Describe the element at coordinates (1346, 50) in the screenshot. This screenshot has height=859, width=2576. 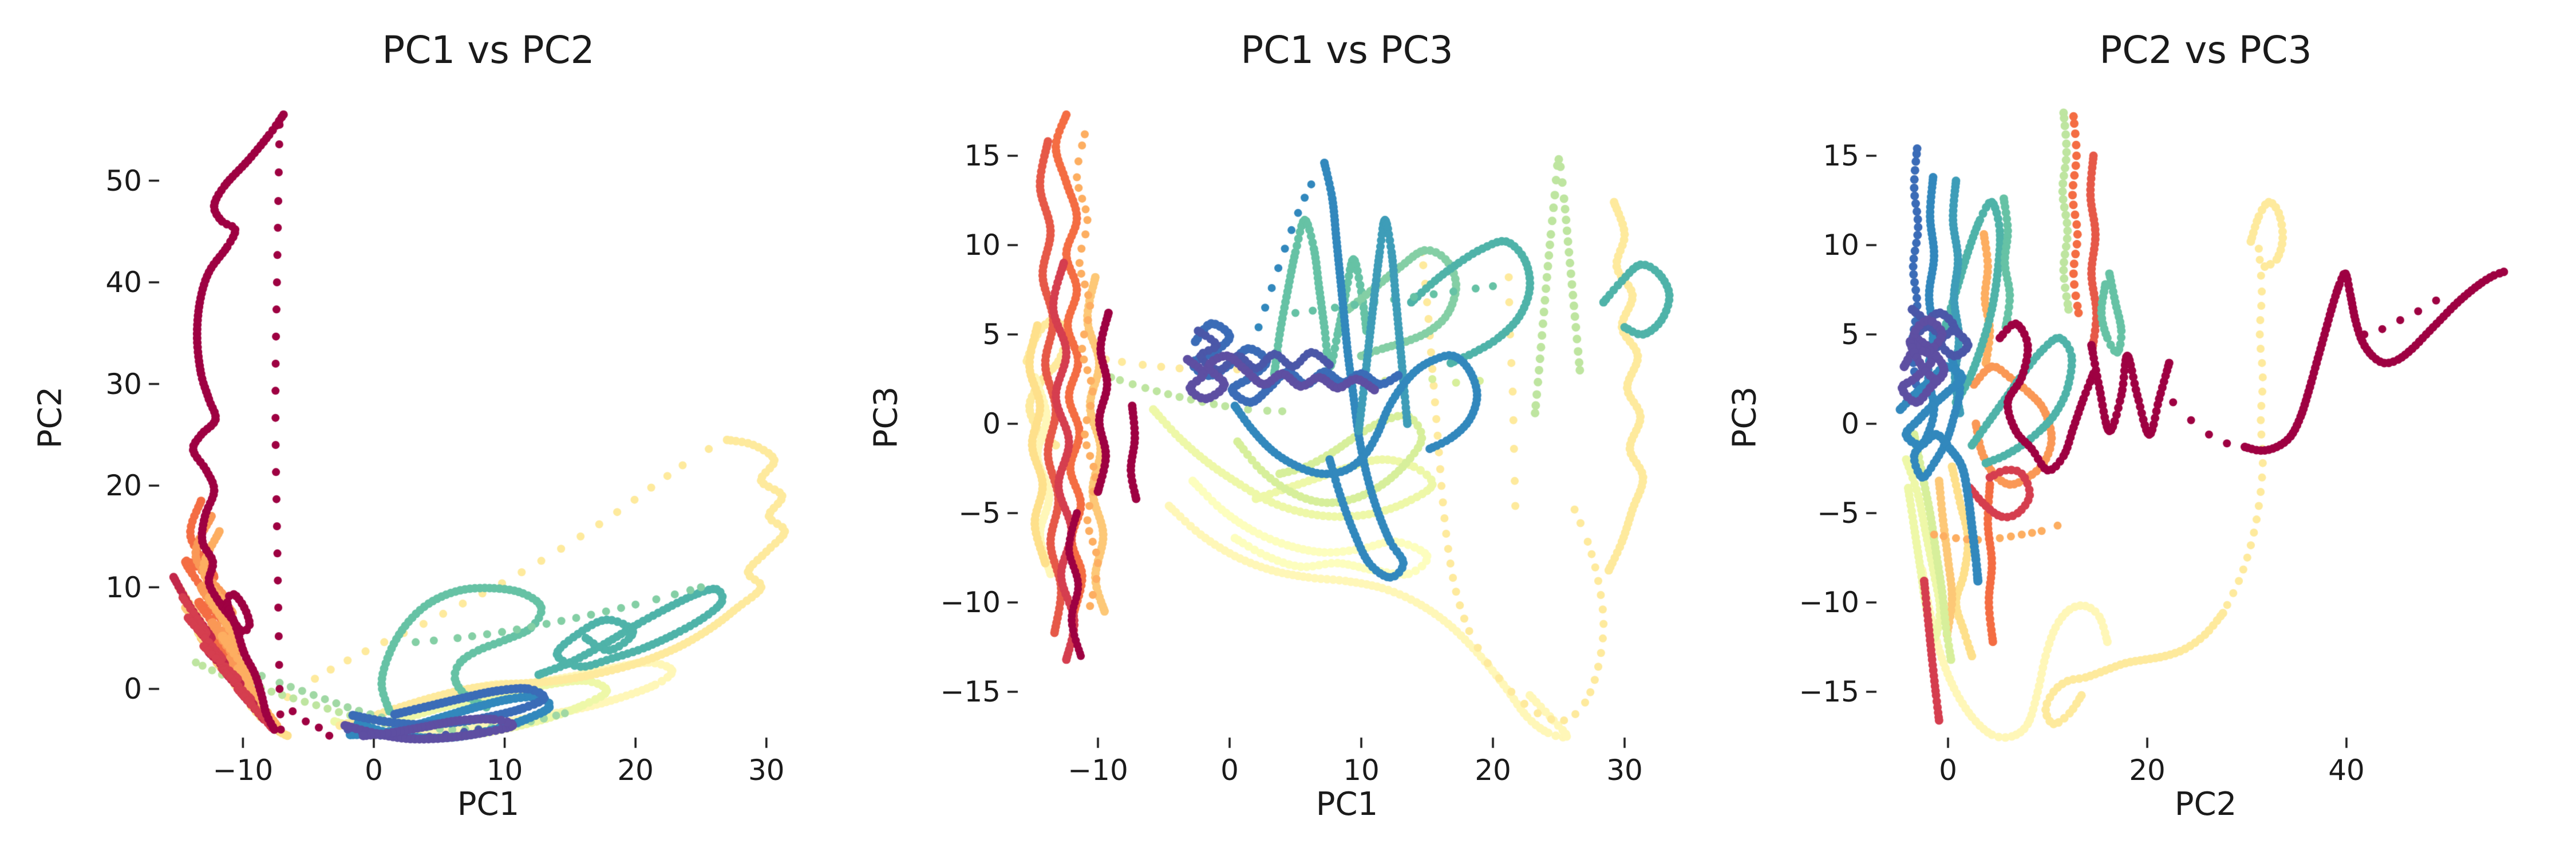
I see `panel-title: PC1 vs PC3` at that location.